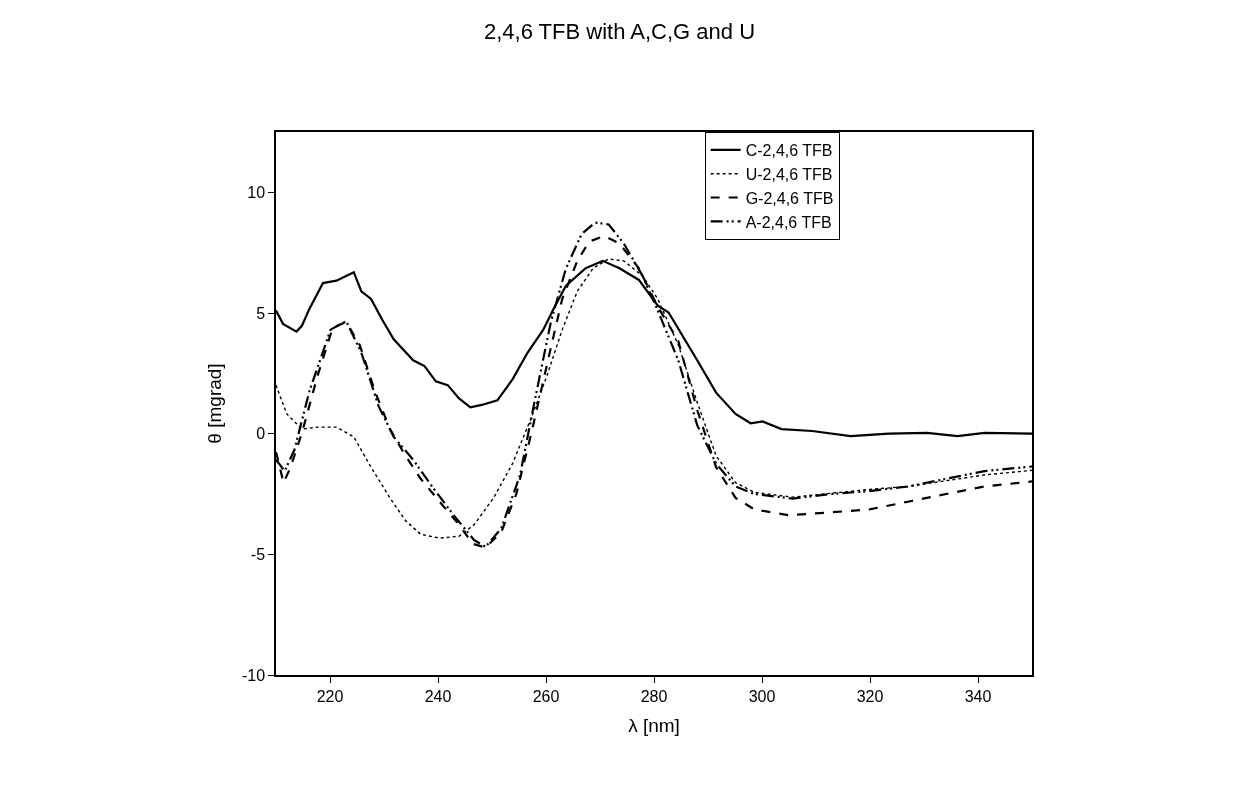 The height and width of the screenshot is (793, 1239). What do you see at coordinates (978, 696) in the screenshot?
I see `x-tick-label: 340` at bounding box center [978, 696].